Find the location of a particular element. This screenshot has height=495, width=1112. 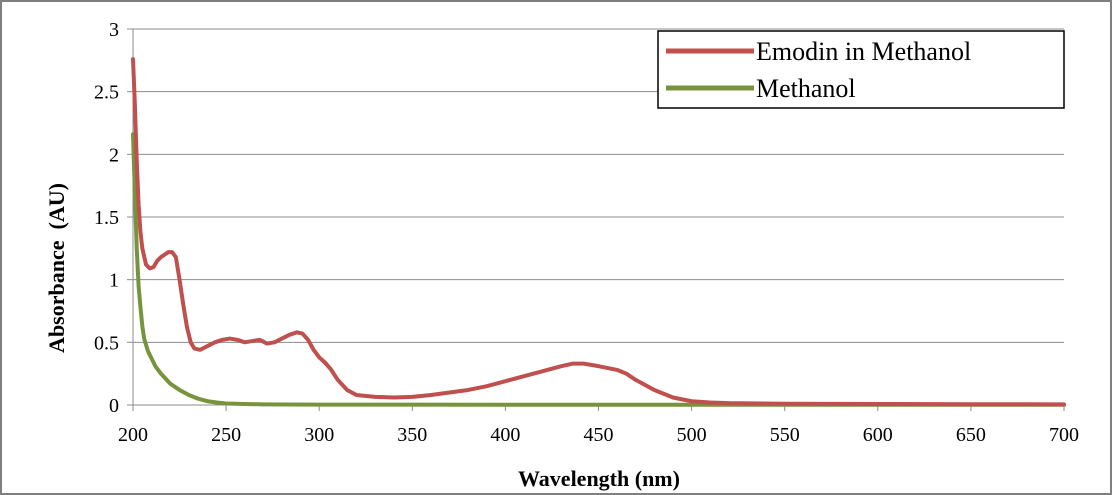

x-tick-label: 450 is located at coordinates (599, 435).